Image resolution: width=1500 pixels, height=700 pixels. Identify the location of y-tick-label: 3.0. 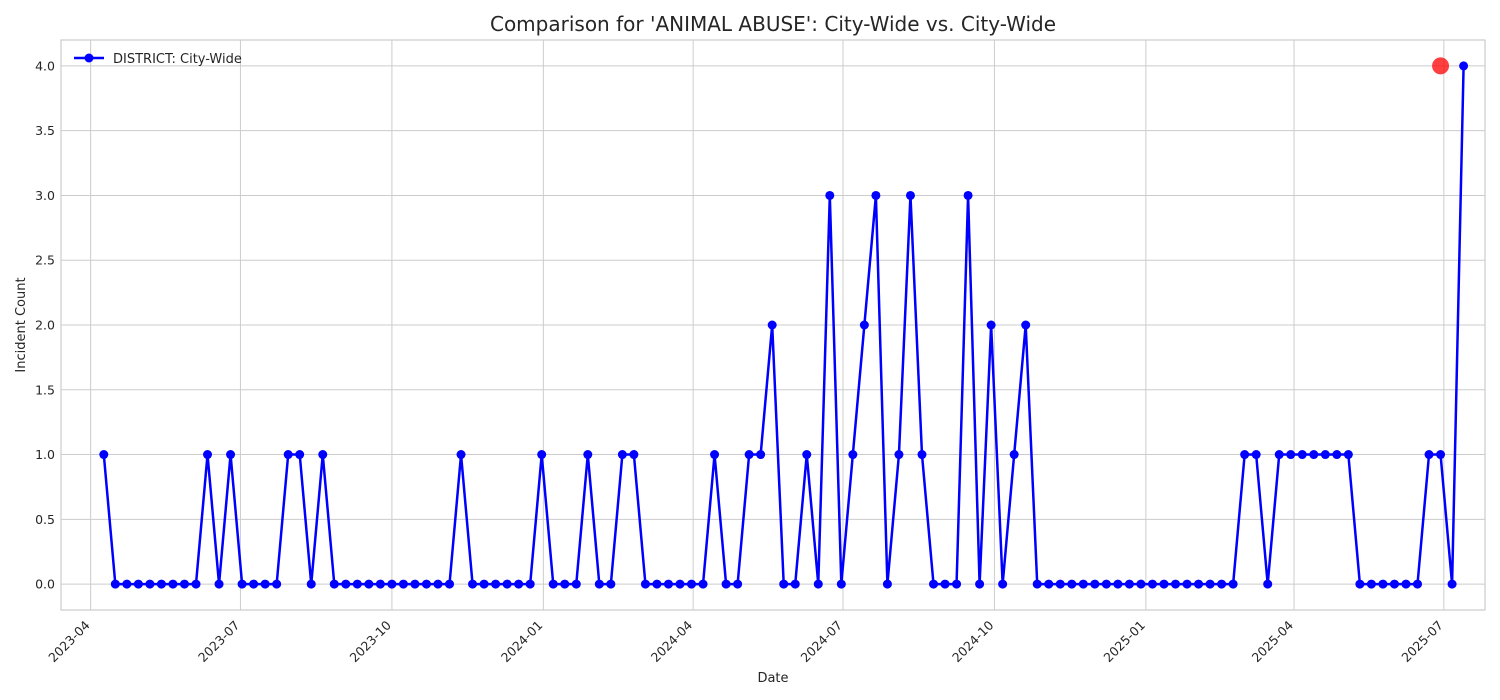
(45, 195).